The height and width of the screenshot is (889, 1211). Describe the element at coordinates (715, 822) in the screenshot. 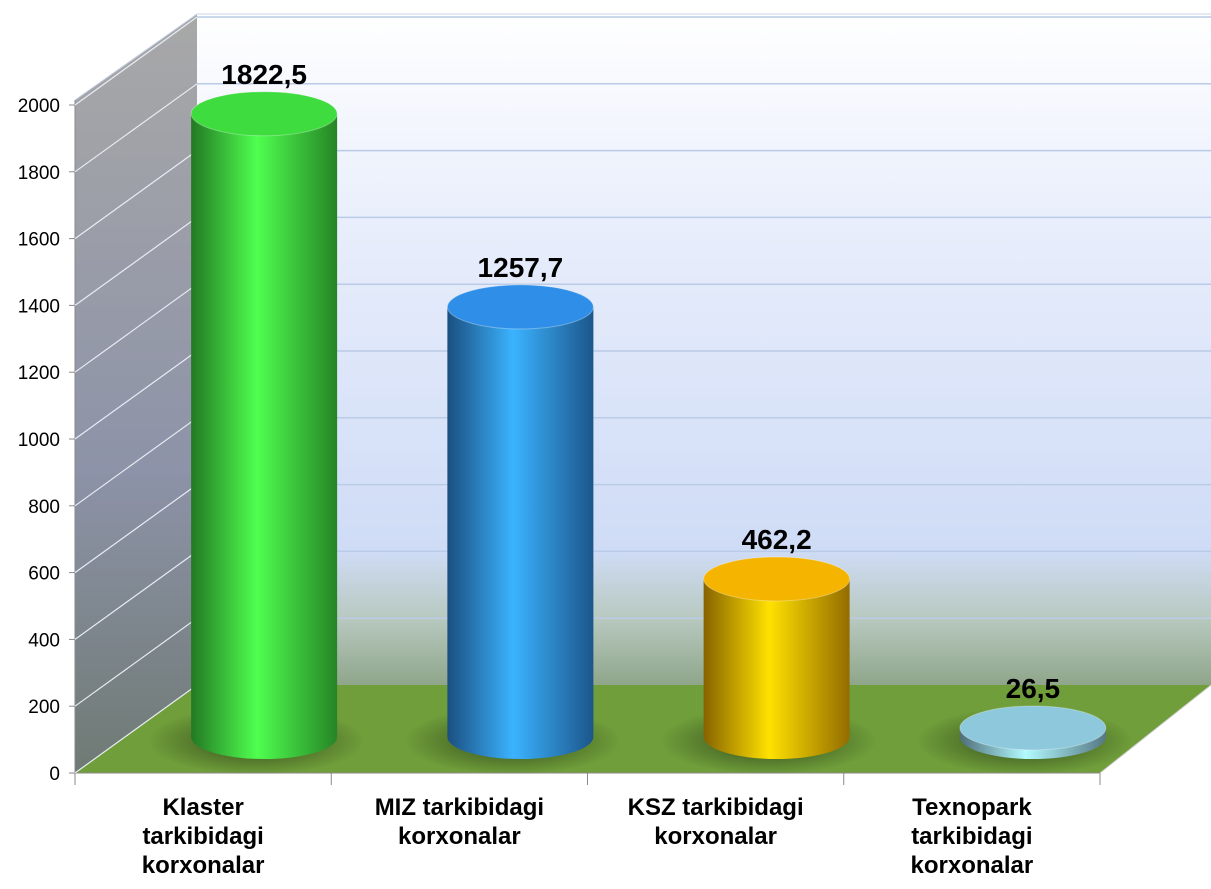

I see `x-tick-label: KSZ tarkibidagi korxonalar` at that location.